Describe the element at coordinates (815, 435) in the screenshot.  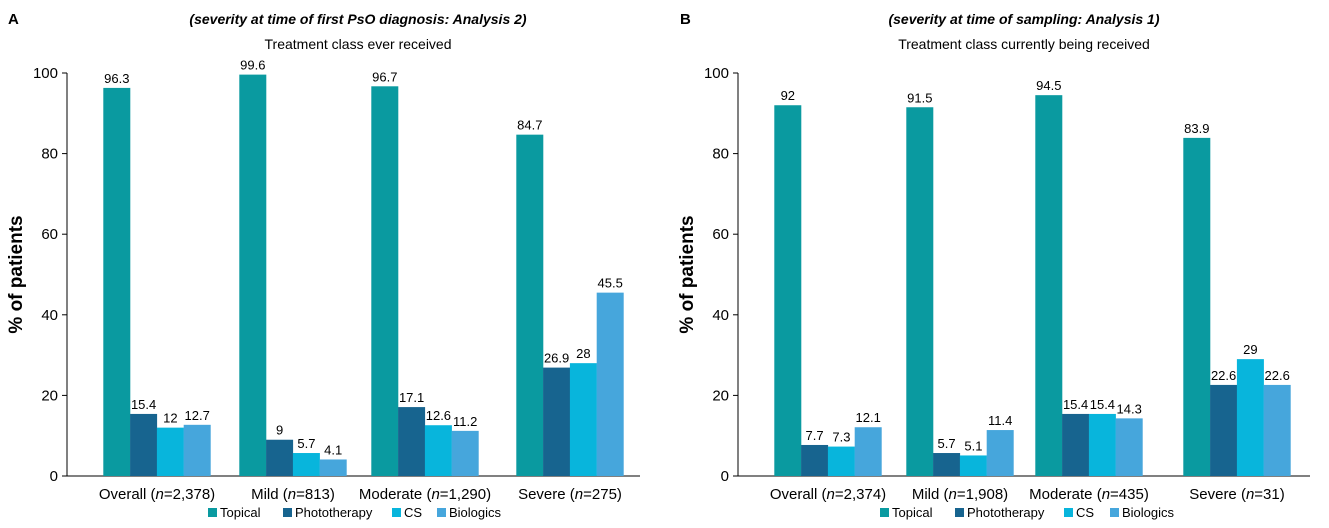
I see `data-label: 7.7` at that location.